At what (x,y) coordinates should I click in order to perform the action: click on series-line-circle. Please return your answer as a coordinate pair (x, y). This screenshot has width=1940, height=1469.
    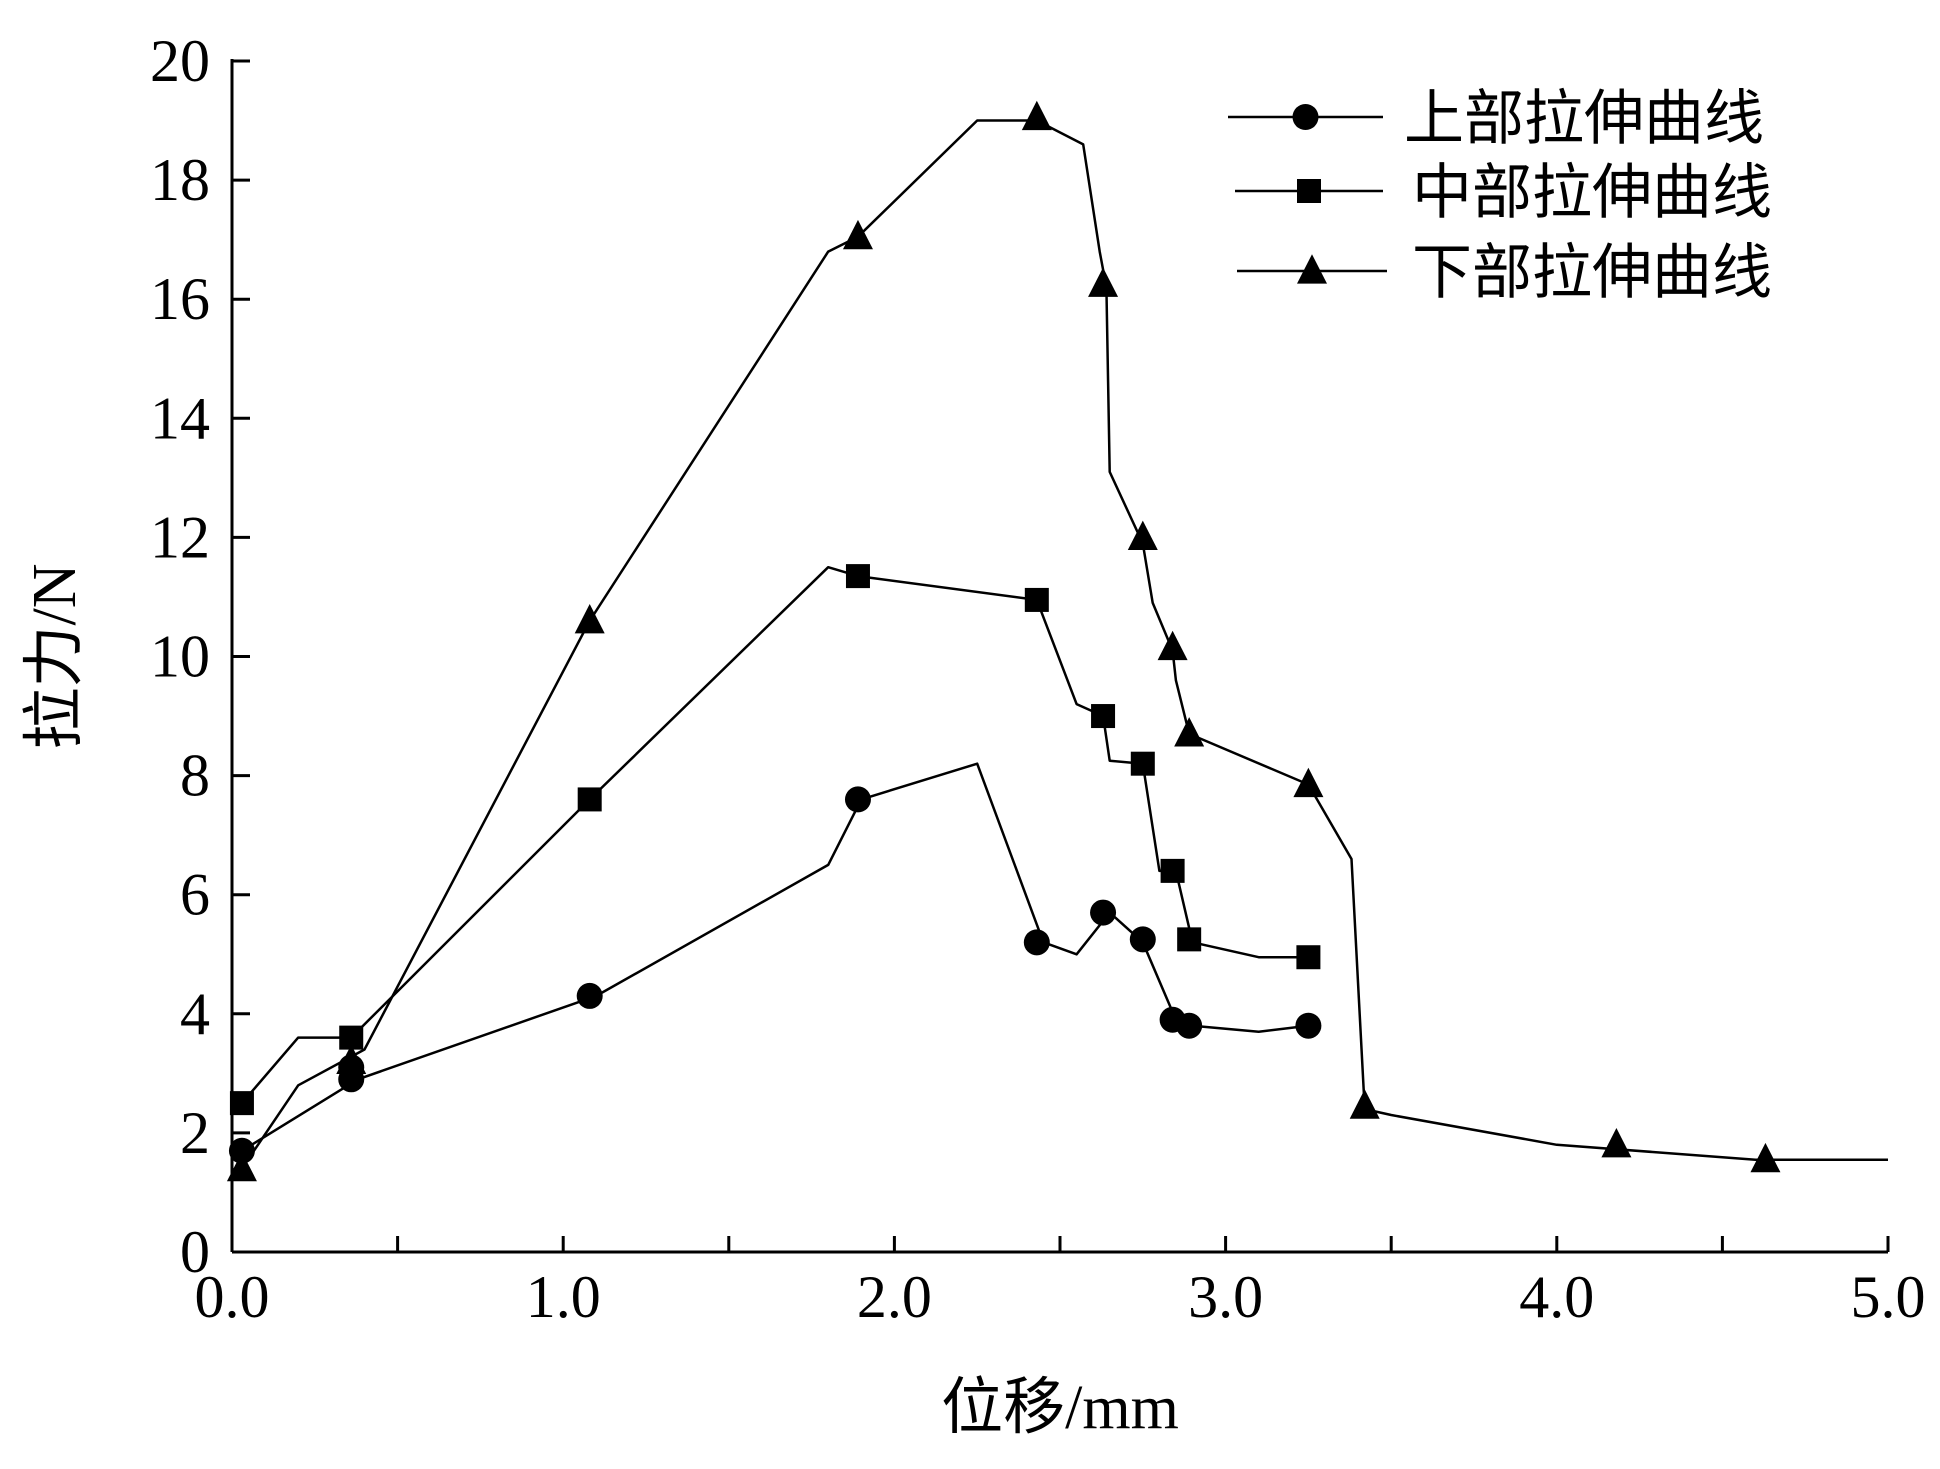
    Looking at the image, I should click on (775, 957).